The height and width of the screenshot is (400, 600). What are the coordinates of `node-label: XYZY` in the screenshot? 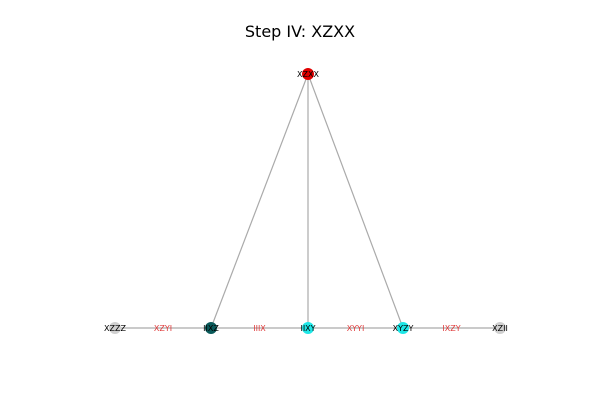 It's located at (403, 328).